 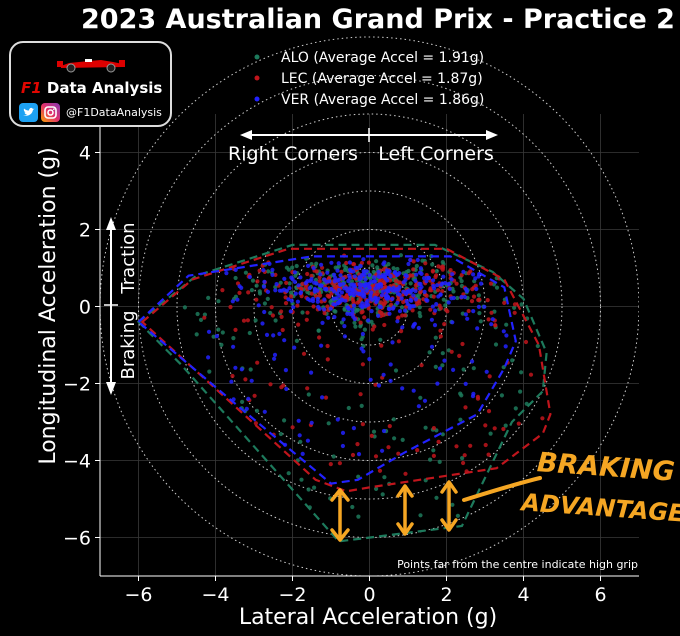 I want to click on corner-arrow, so click(x=369, y=135).